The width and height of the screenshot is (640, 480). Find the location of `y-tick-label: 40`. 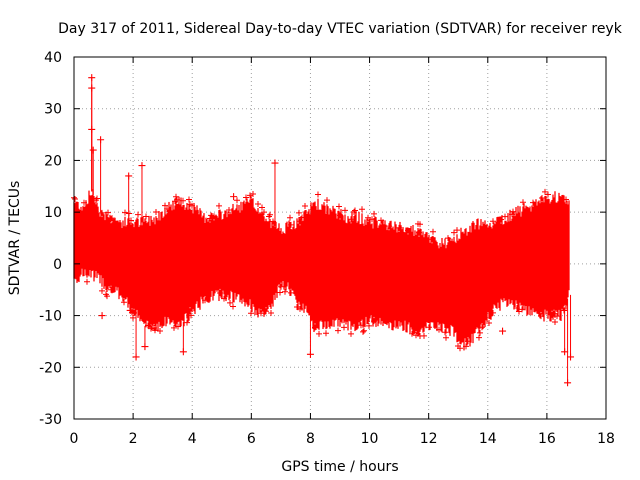

y-tick-label: 40 is located at coordinates (53, 58).